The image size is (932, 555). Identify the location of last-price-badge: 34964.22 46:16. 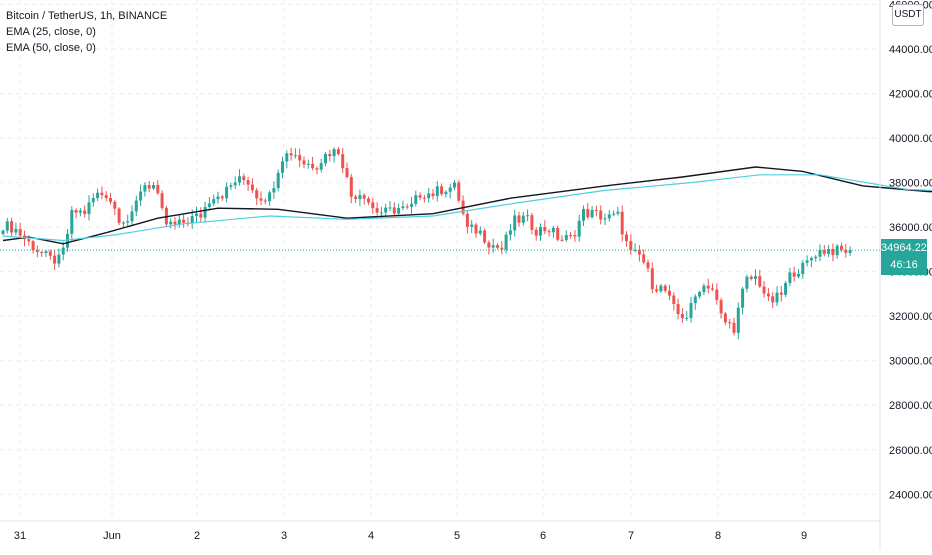
(904, 257).